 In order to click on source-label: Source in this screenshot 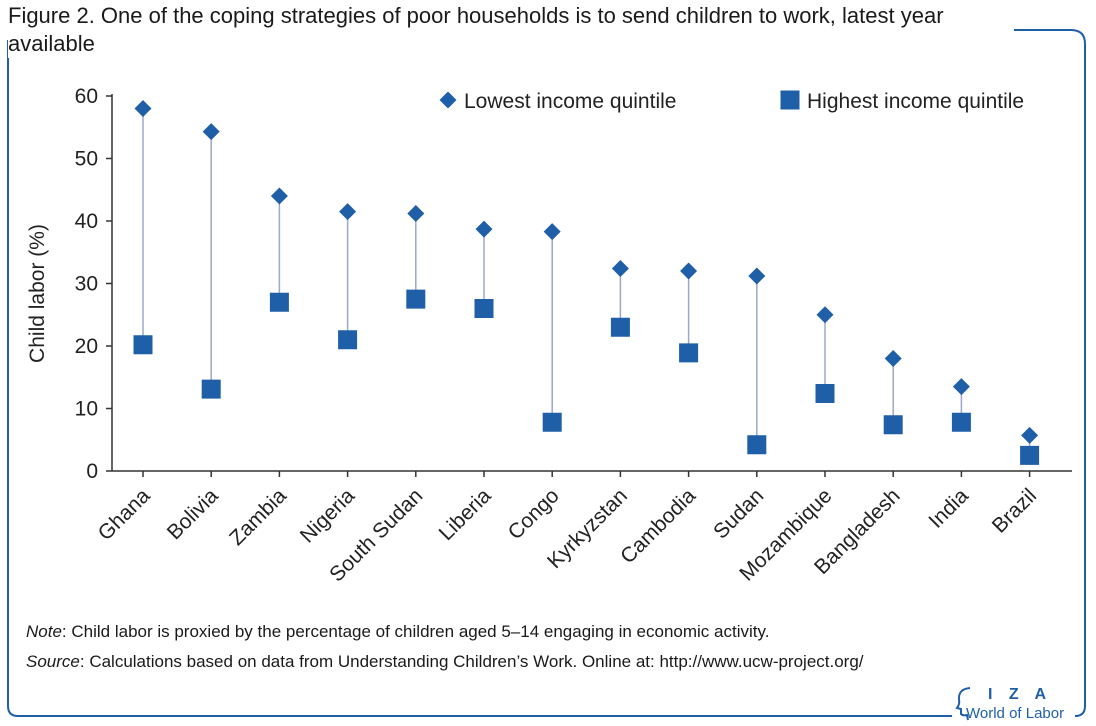, I will do `click(53, 661)`.